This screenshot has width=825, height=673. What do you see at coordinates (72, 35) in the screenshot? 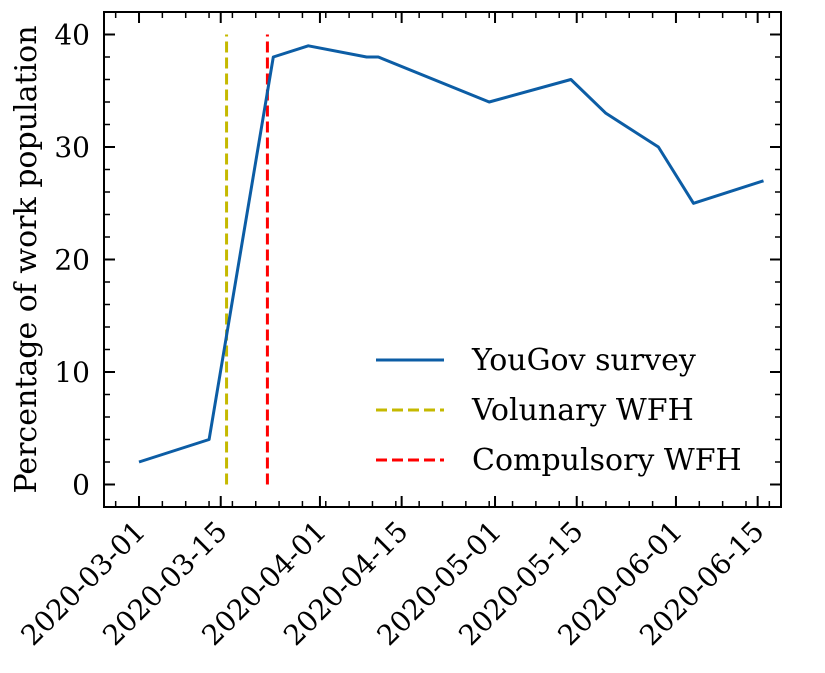
I see `y-tick-label: 40` at bounding box center [72, 35].